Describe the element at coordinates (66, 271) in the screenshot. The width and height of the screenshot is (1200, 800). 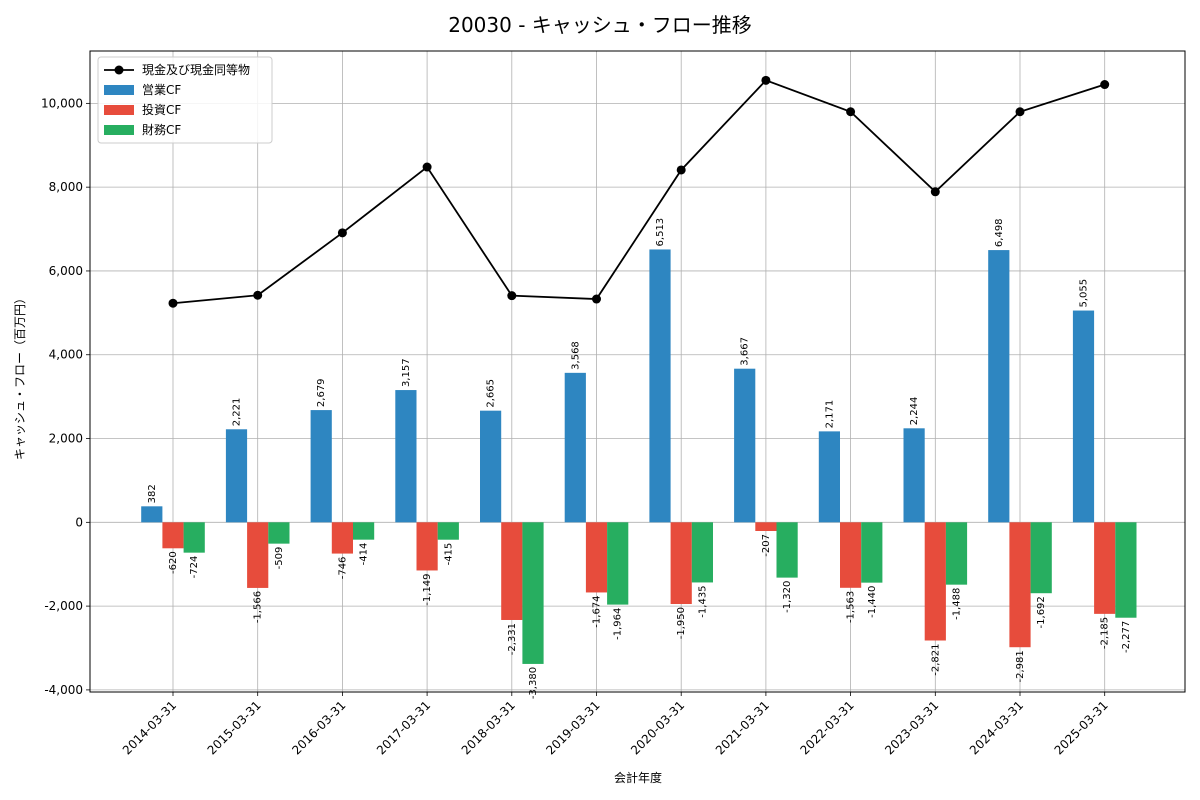
I see `y-tick-label: 6,000` at that location.